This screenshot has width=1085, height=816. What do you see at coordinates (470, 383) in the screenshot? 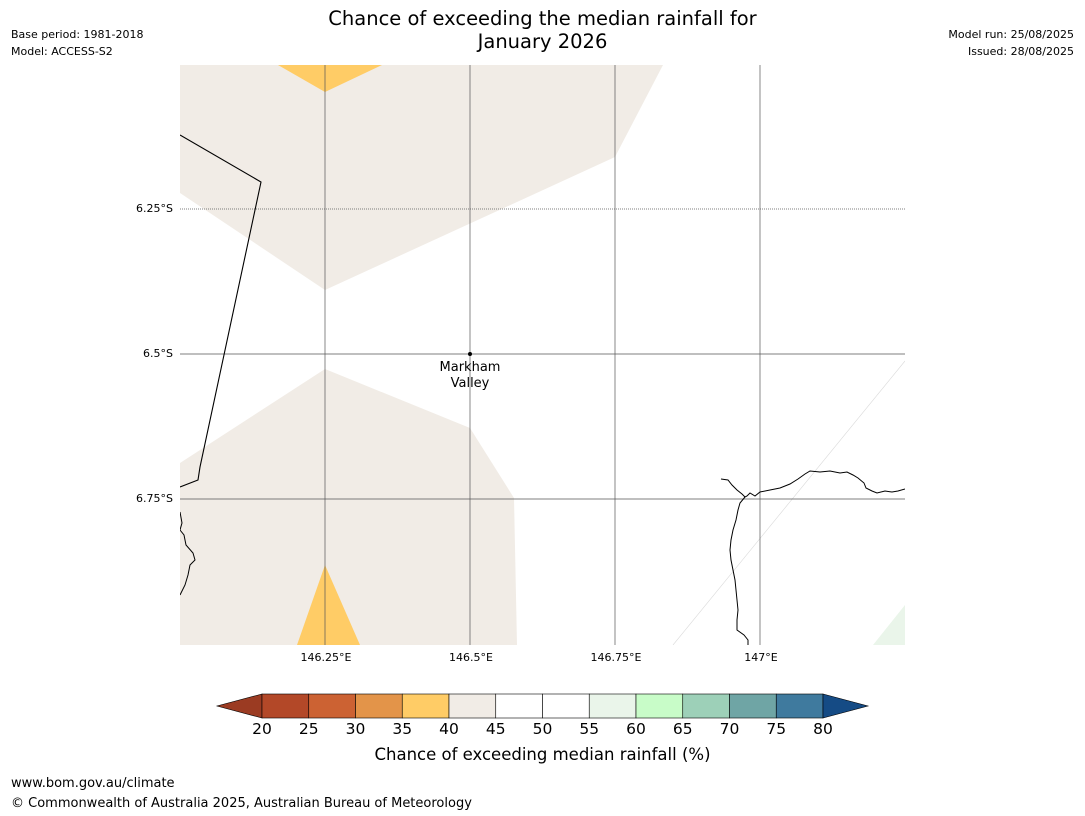
I see `place-label-line2: Valley` at bounding box center [470, 383].